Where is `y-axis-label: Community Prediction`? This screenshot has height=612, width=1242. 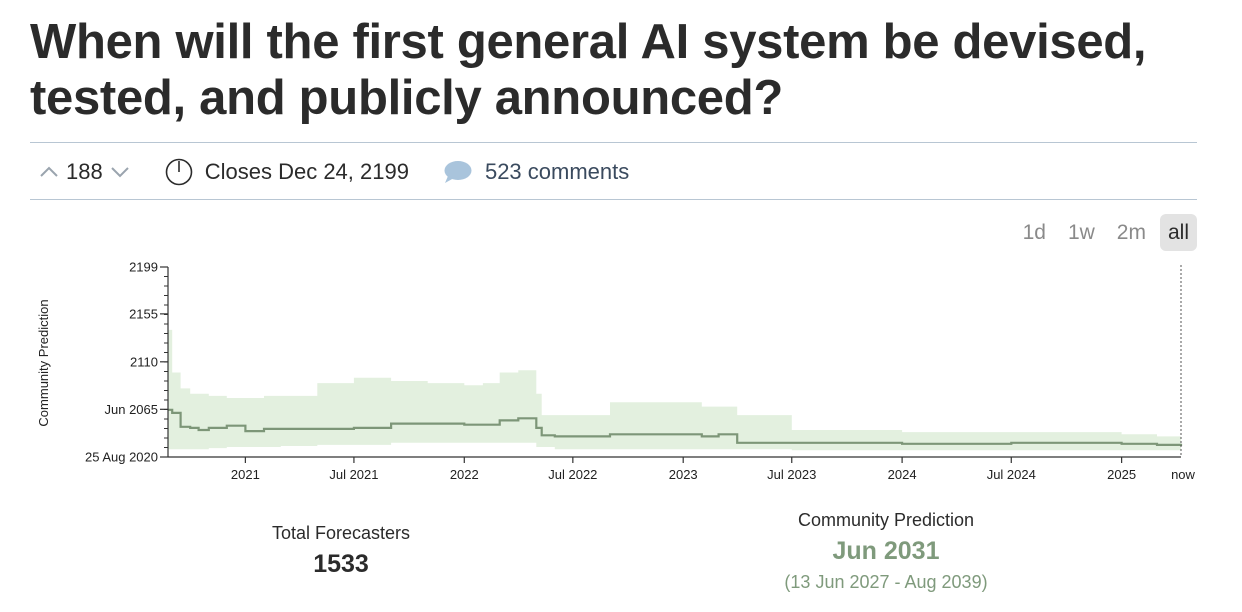
y-axis-label: Community Prediction is located at coordinates (43, 362).